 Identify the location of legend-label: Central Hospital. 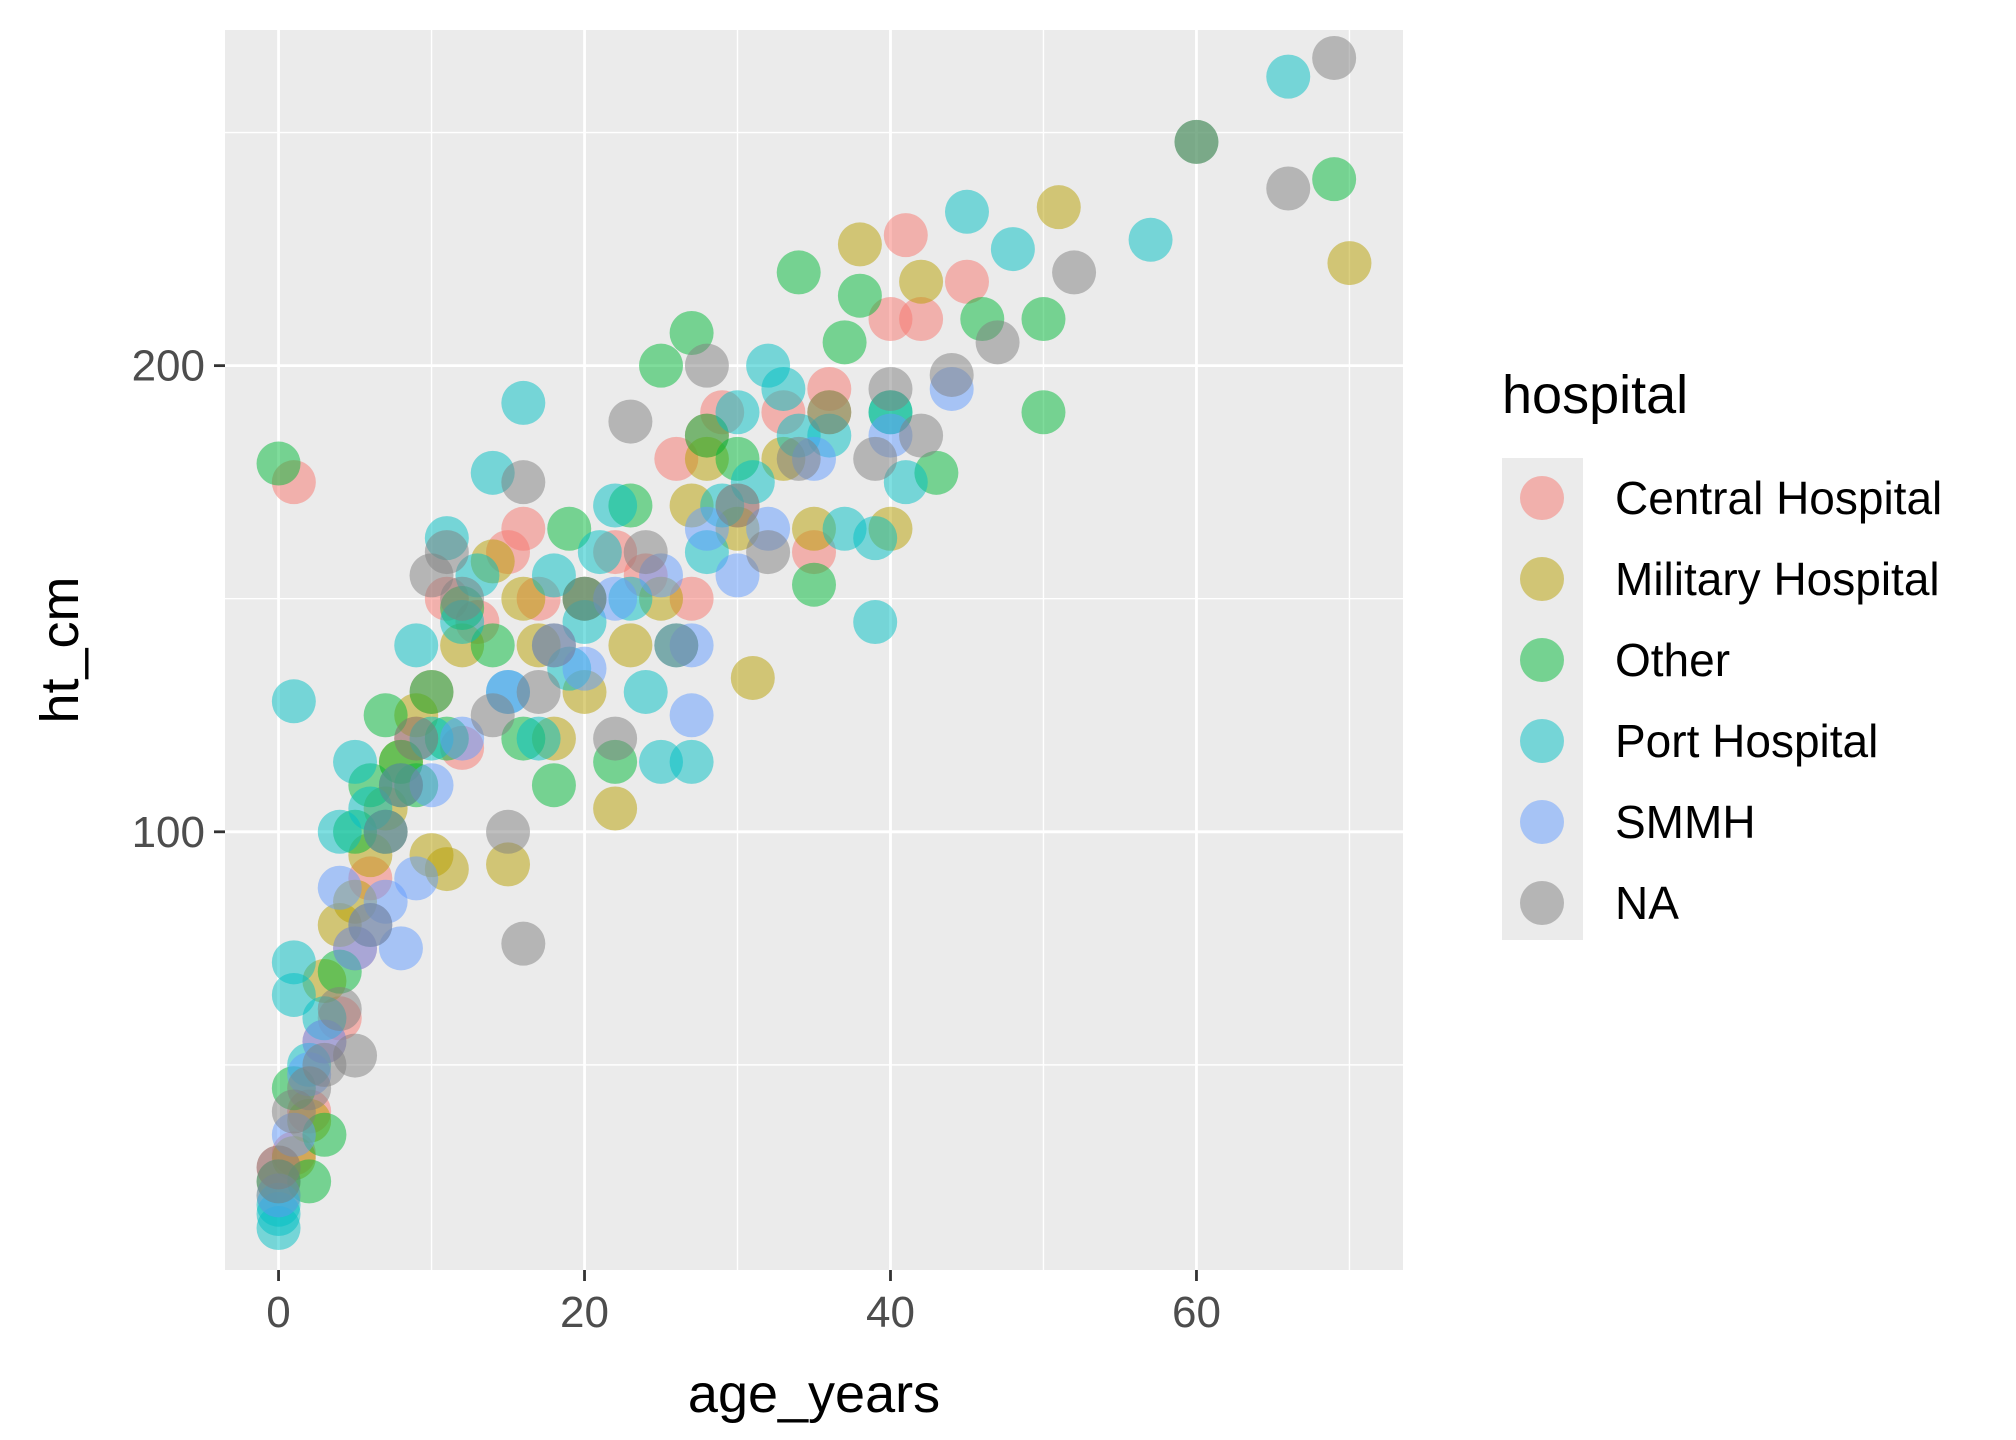
(1778, 498).